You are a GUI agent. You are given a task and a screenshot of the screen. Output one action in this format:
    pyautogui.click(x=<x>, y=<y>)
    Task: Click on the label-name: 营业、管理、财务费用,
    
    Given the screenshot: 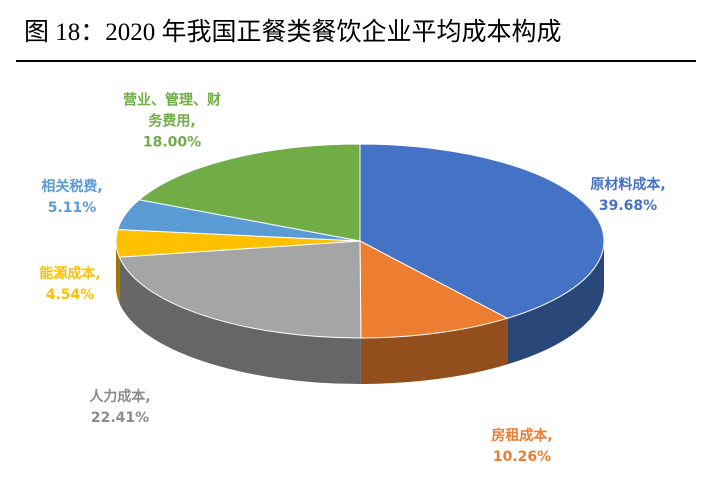 What is the action you would take?
    pyautogui.click(x=172, y=111)
    